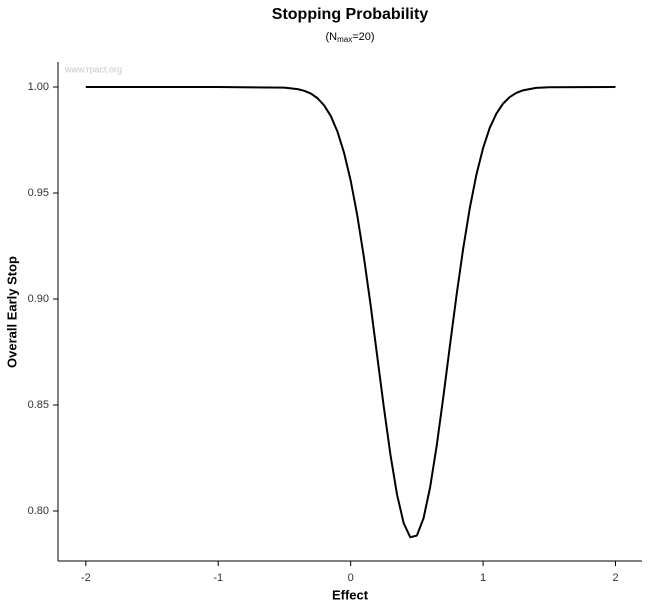 The width and height of the screenshot is (650, 609). Describe the element at coordinates (218, 578) in the screenshot. I see `x-tick-label: -1` at that location.